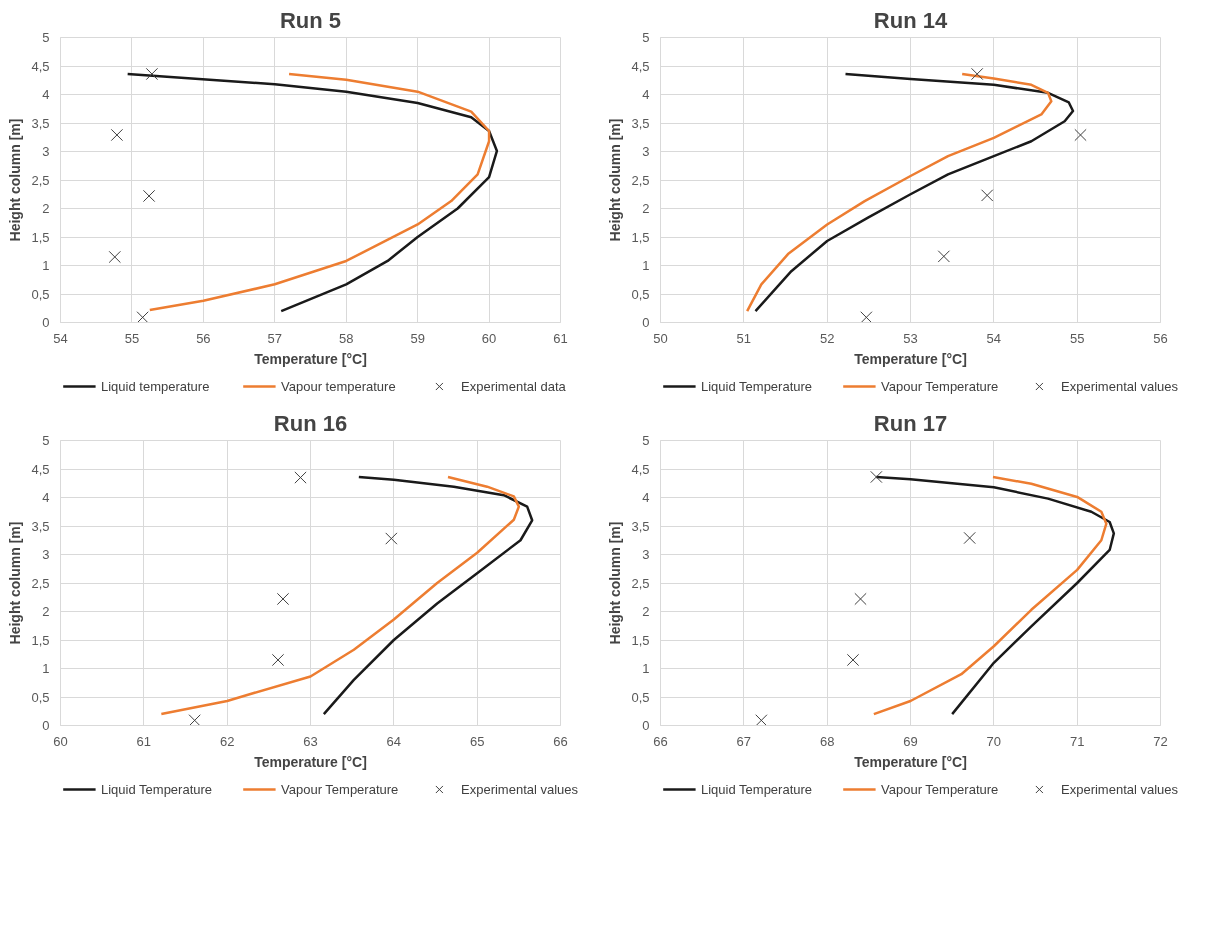 Image resolution: width=1213 pixels, height=945 pixels. What do you see at coordinates (660, 338) in the screenshot?
I see `x-tick-label: 50` at bounding box center [660, 338].